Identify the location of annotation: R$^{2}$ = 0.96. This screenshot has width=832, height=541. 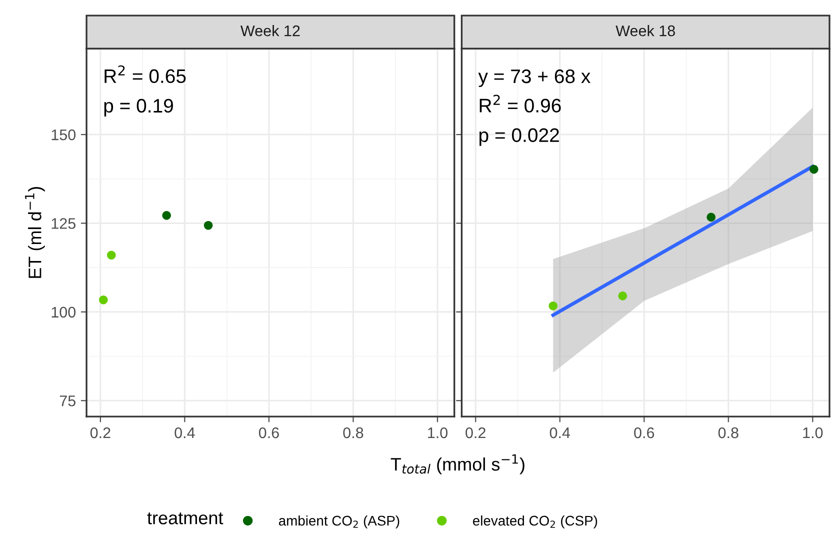
(520, 103).